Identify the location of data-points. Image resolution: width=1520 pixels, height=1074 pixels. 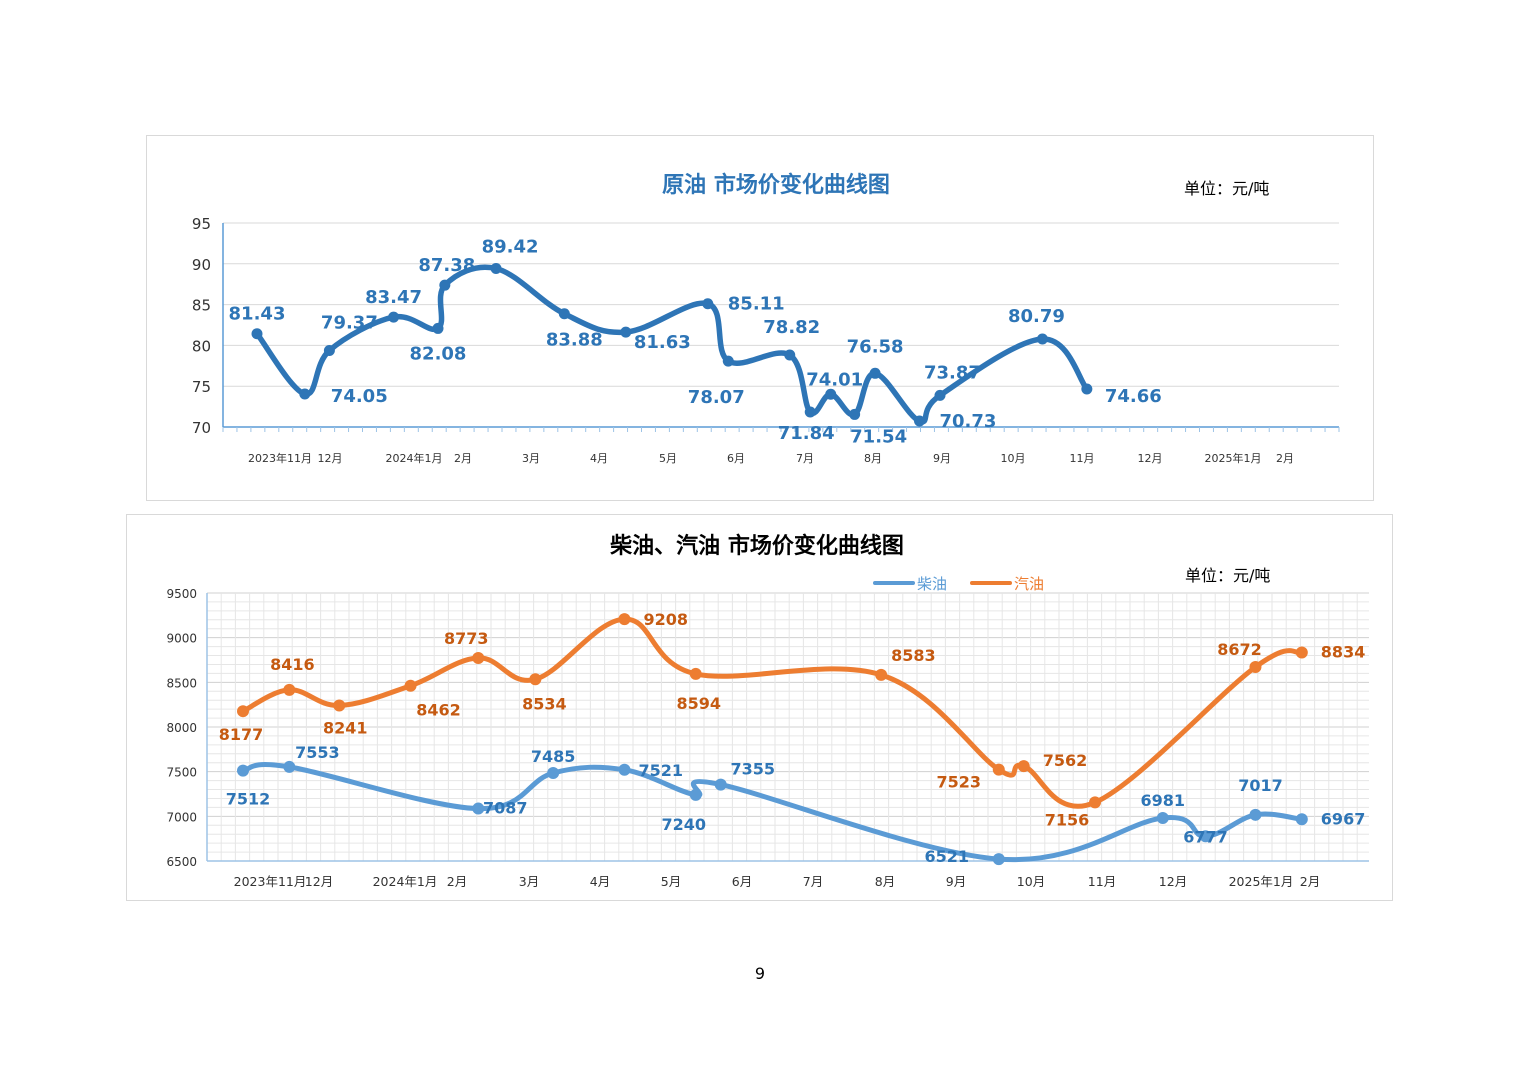
(672, 345).